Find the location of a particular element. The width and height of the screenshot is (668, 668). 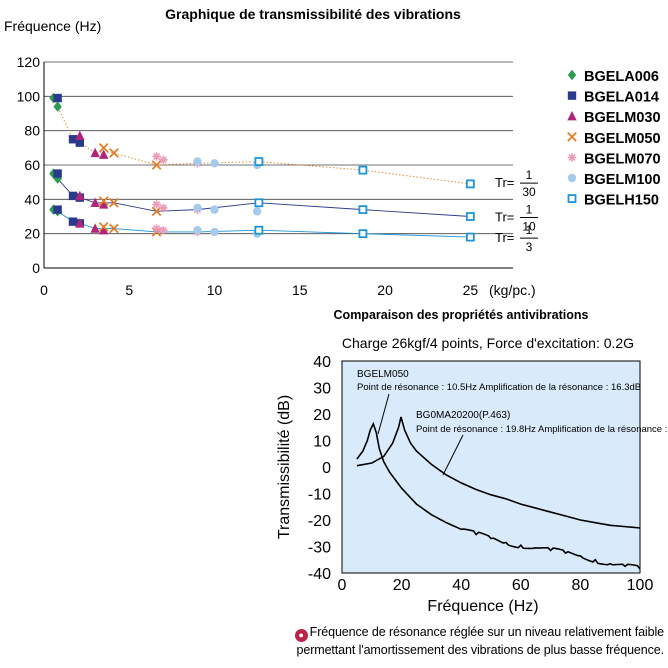

chart2-y-tick-label: -30 is located at coordinates (319, 548).